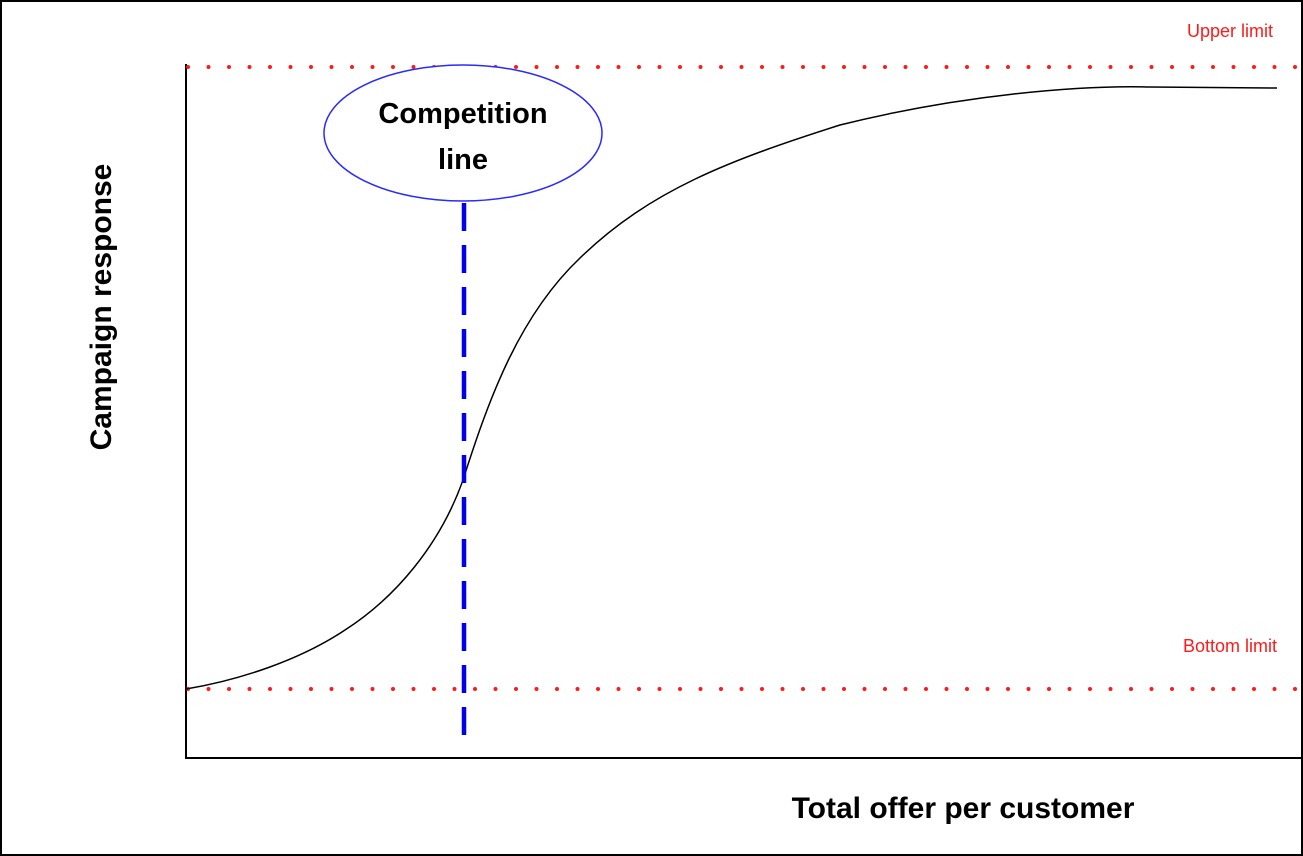 The width and height of the screenshot is (1303, 856). I want to click on callout-label-line2: line, so click(463, 160).